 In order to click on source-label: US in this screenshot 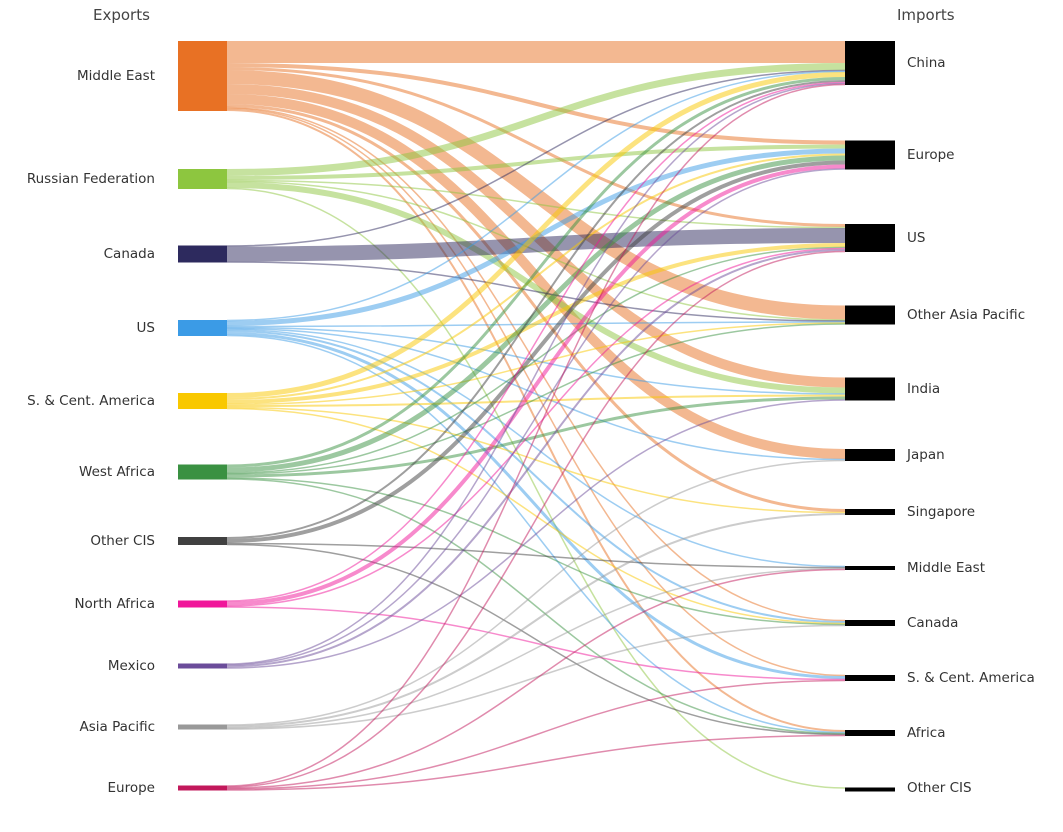, I will do `click(145, 328)`.